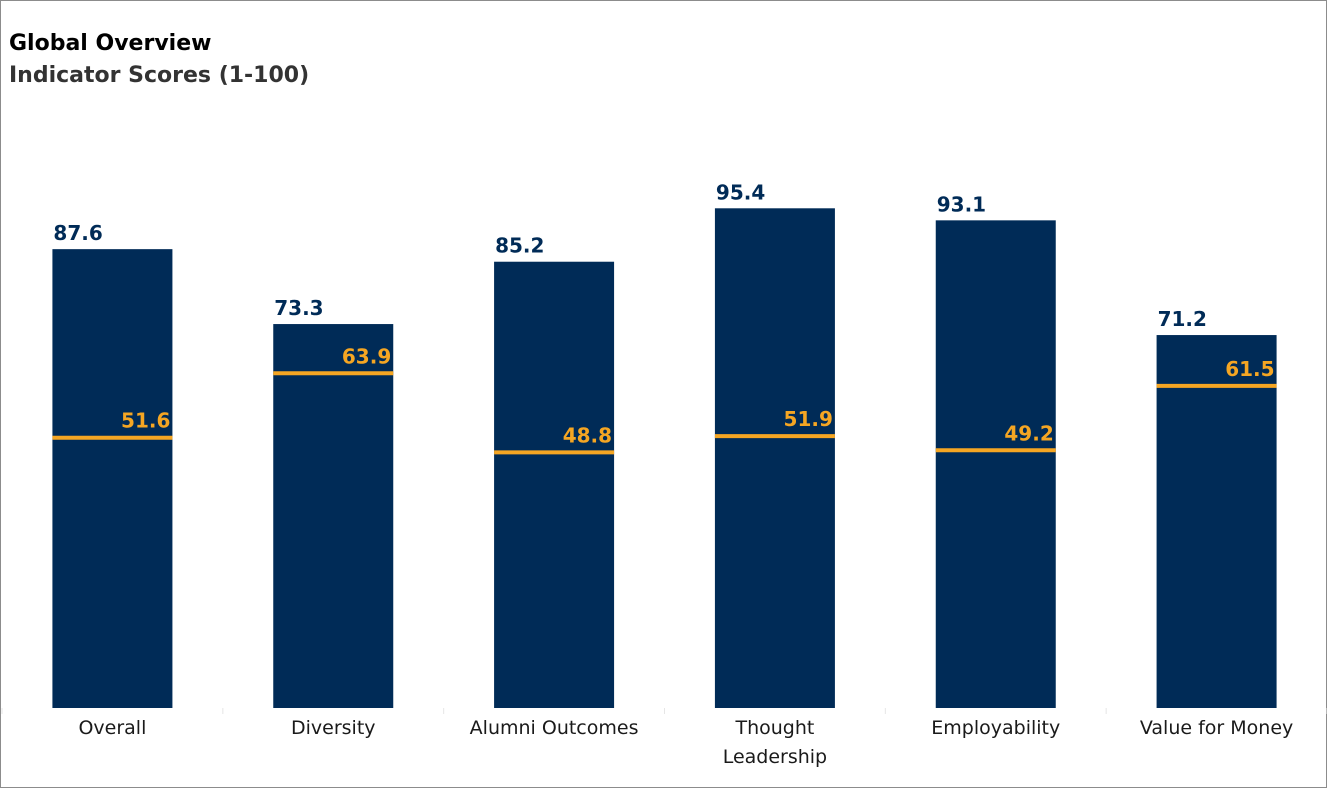  Describe the element at coordinates (808, 419) in the screenshot. I see `benchmark-value-label: 51.9` at that location.